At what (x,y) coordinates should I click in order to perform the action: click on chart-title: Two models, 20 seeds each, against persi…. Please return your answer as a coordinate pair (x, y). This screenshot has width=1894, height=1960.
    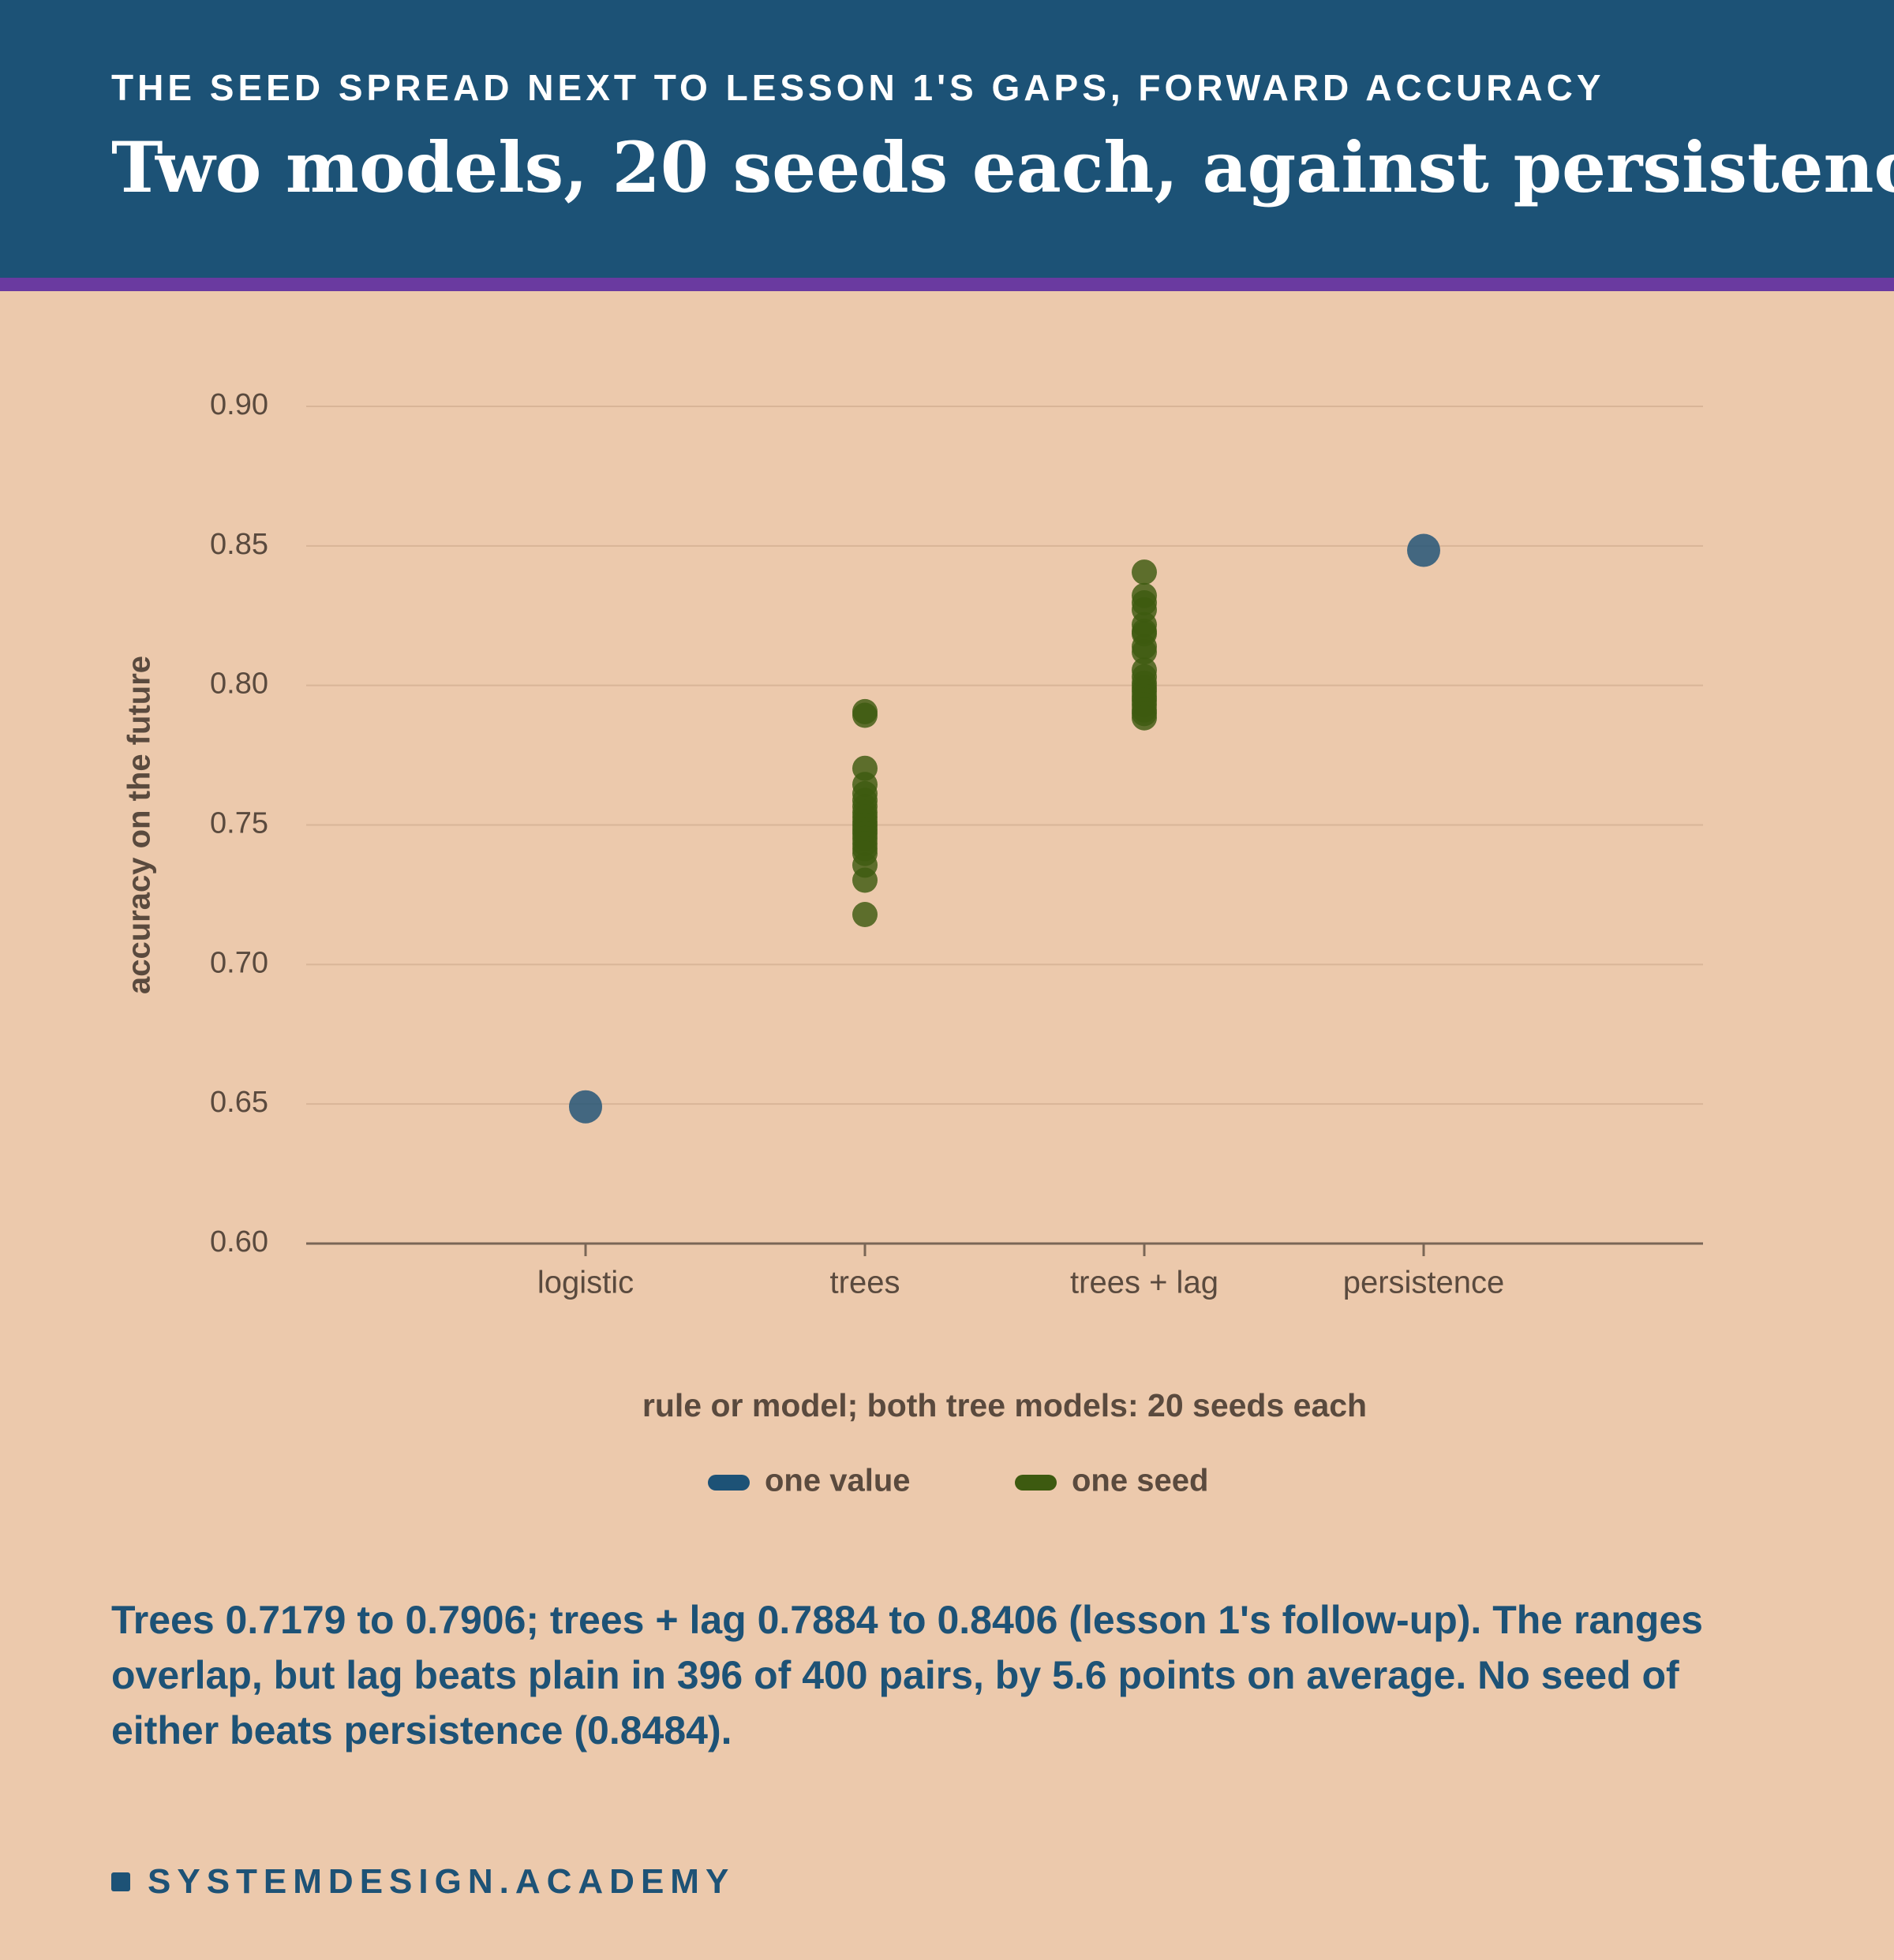
    Looking at the image, I should click on (1002, 167).